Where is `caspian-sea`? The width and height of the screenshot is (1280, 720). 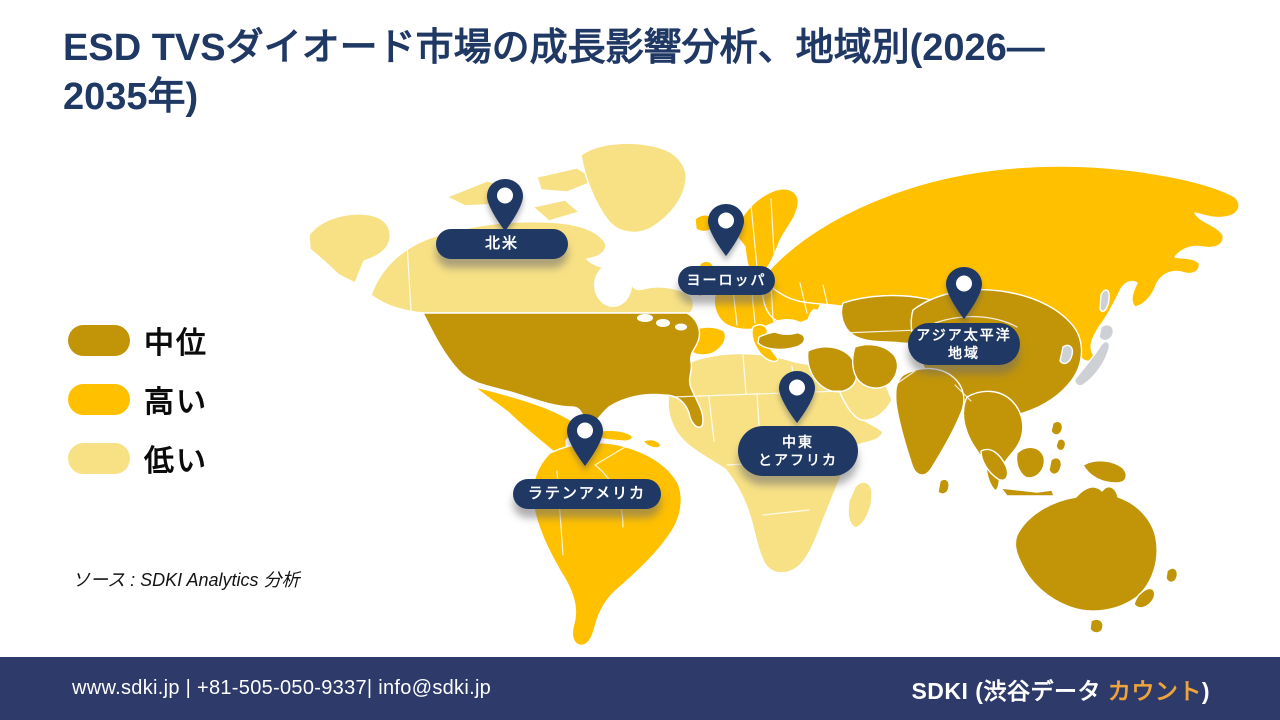 caspian-sea is located at coordinates (815, 327).